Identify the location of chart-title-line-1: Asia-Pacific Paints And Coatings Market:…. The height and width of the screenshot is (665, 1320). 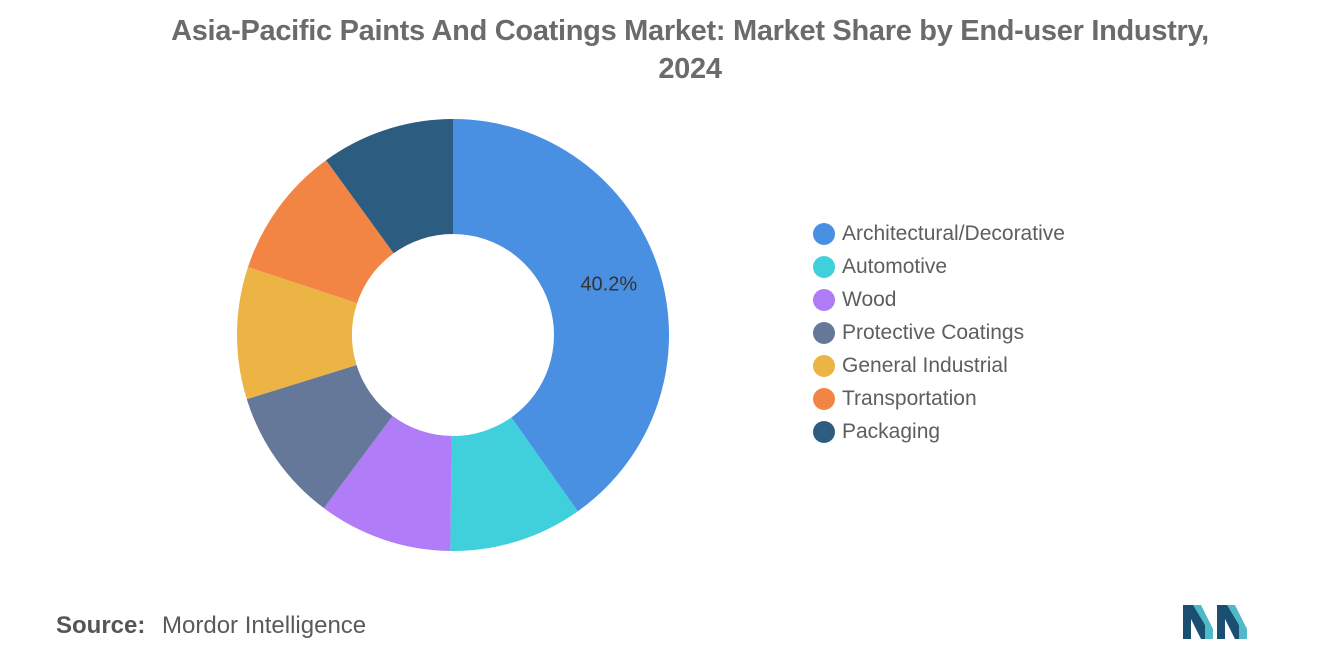
(690, 31).